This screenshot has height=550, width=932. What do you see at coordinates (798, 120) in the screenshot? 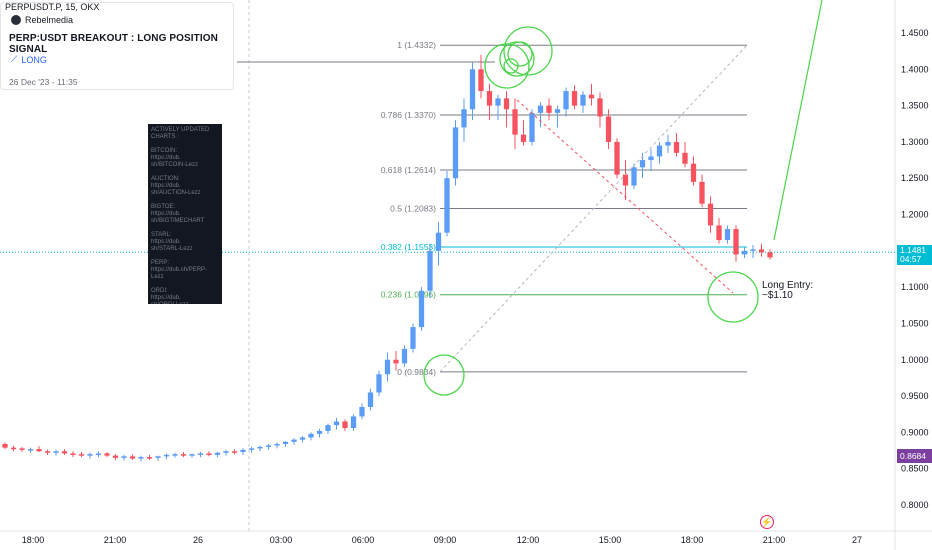
I see `projection-line` at bounding box center [798, 120].